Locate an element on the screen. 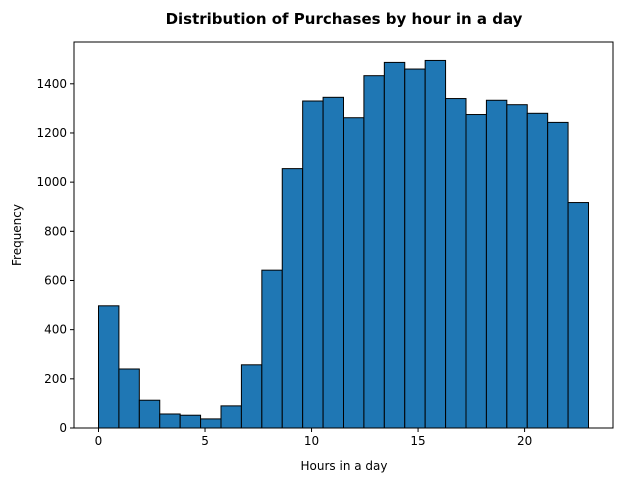  y-tick-label: 600 is located at coordinates (55, 280).